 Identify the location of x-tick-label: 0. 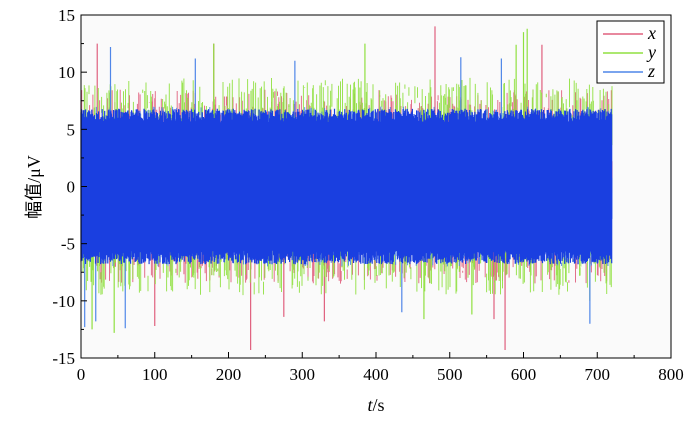
(81, 374).